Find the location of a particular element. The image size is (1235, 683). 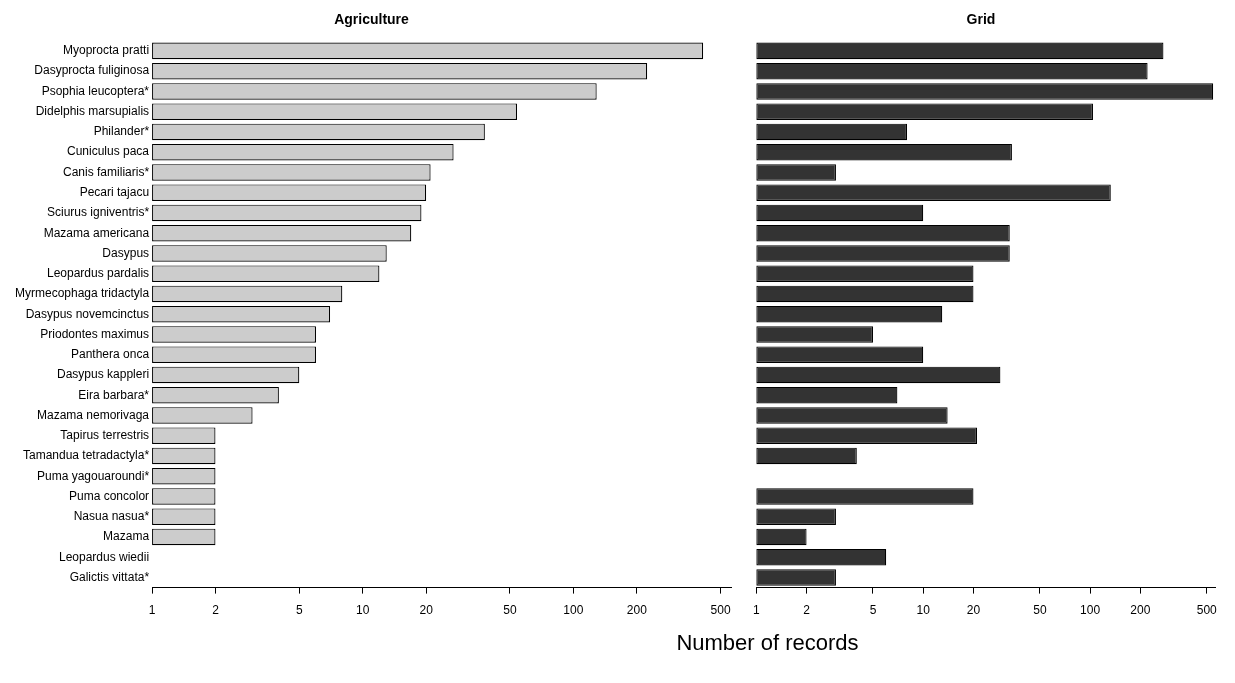

y-tick-label: Mazama nemorivaga is located at coordinates (93, 414).